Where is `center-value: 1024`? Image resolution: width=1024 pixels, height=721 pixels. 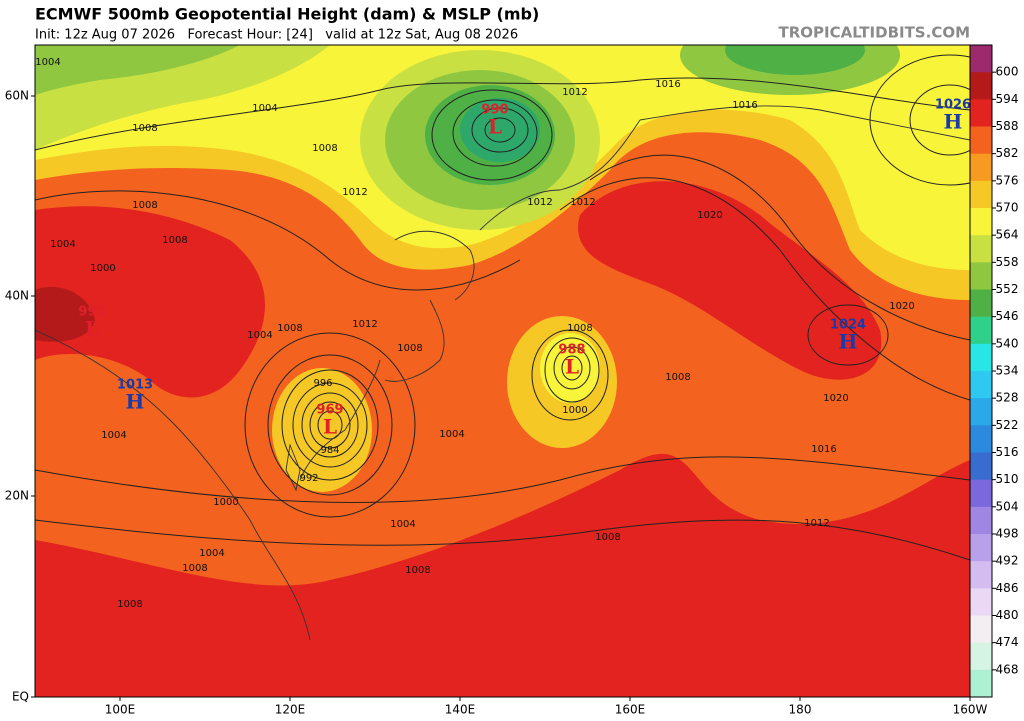 center-value: 1024 is located at coordinates (848, 325).